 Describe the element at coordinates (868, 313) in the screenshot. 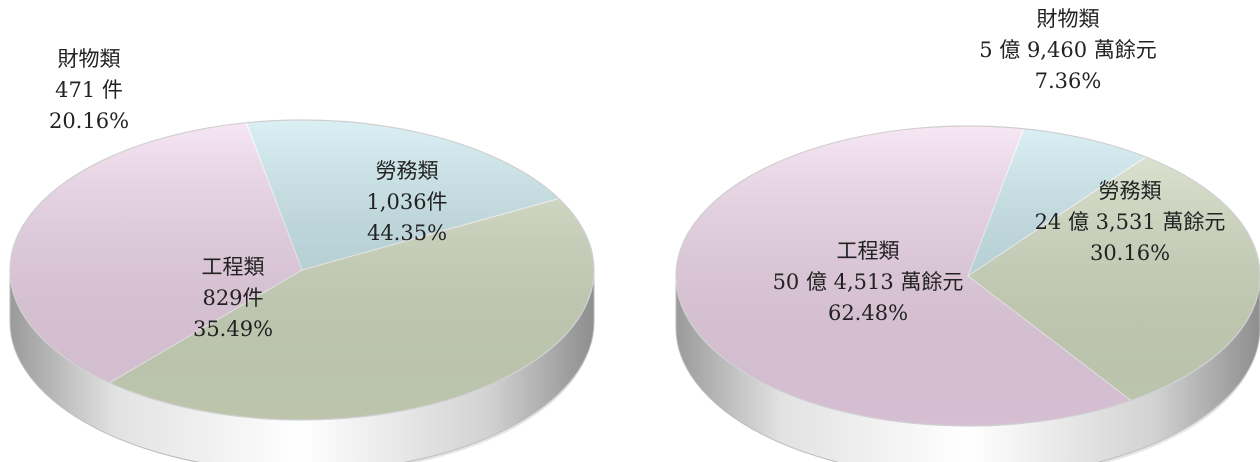

I see `label-percent: 62.48%` at that location.